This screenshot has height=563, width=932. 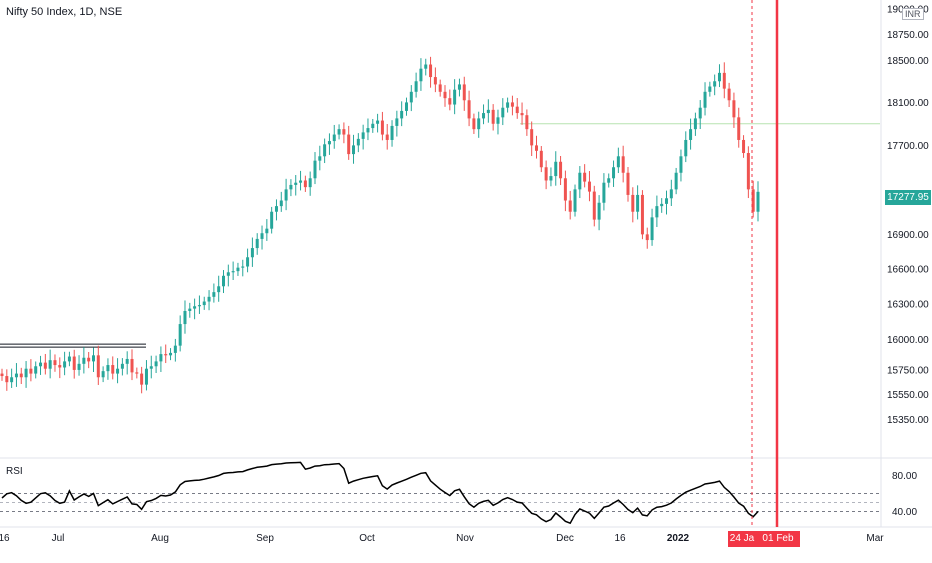 I want to click on price-tick-label: 16600.00, so click(x=908, y=269).